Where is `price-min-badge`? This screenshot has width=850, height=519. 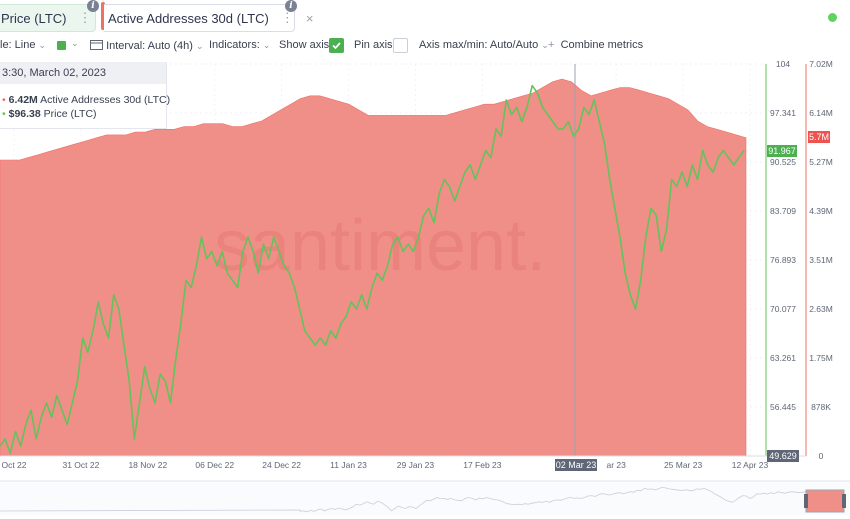
price-min-badge is located at coordinates (783, 456).